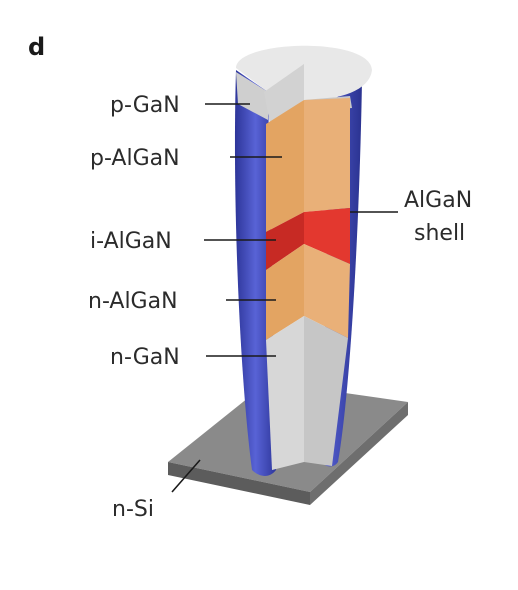 Image resolution: width=518 pixels, height=590 pixels. What do you see at coordinates (36, 47) in the screenshot?
I see `panel-letter: d` at bounding box center [36, 47].